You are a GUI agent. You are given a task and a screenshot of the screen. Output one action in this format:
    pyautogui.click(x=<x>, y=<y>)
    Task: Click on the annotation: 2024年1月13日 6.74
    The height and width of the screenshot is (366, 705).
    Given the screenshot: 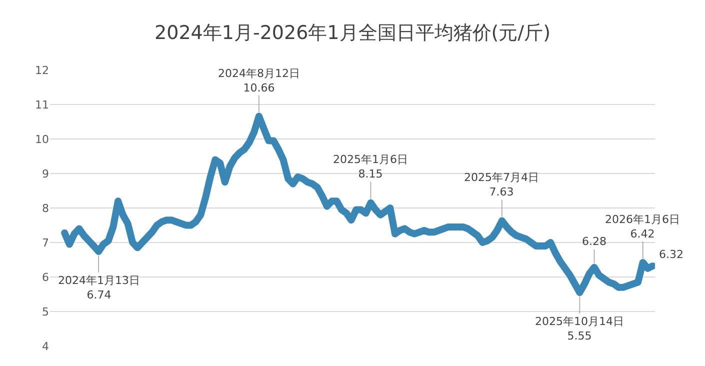 What is the action you would take?
    pyautogui.click(x=99, y=288)
    